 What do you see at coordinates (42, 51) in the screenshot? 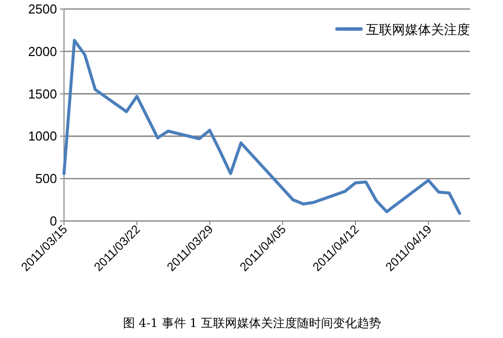
I see `y-tick-label: 2000` at bounding box center [42, 51].